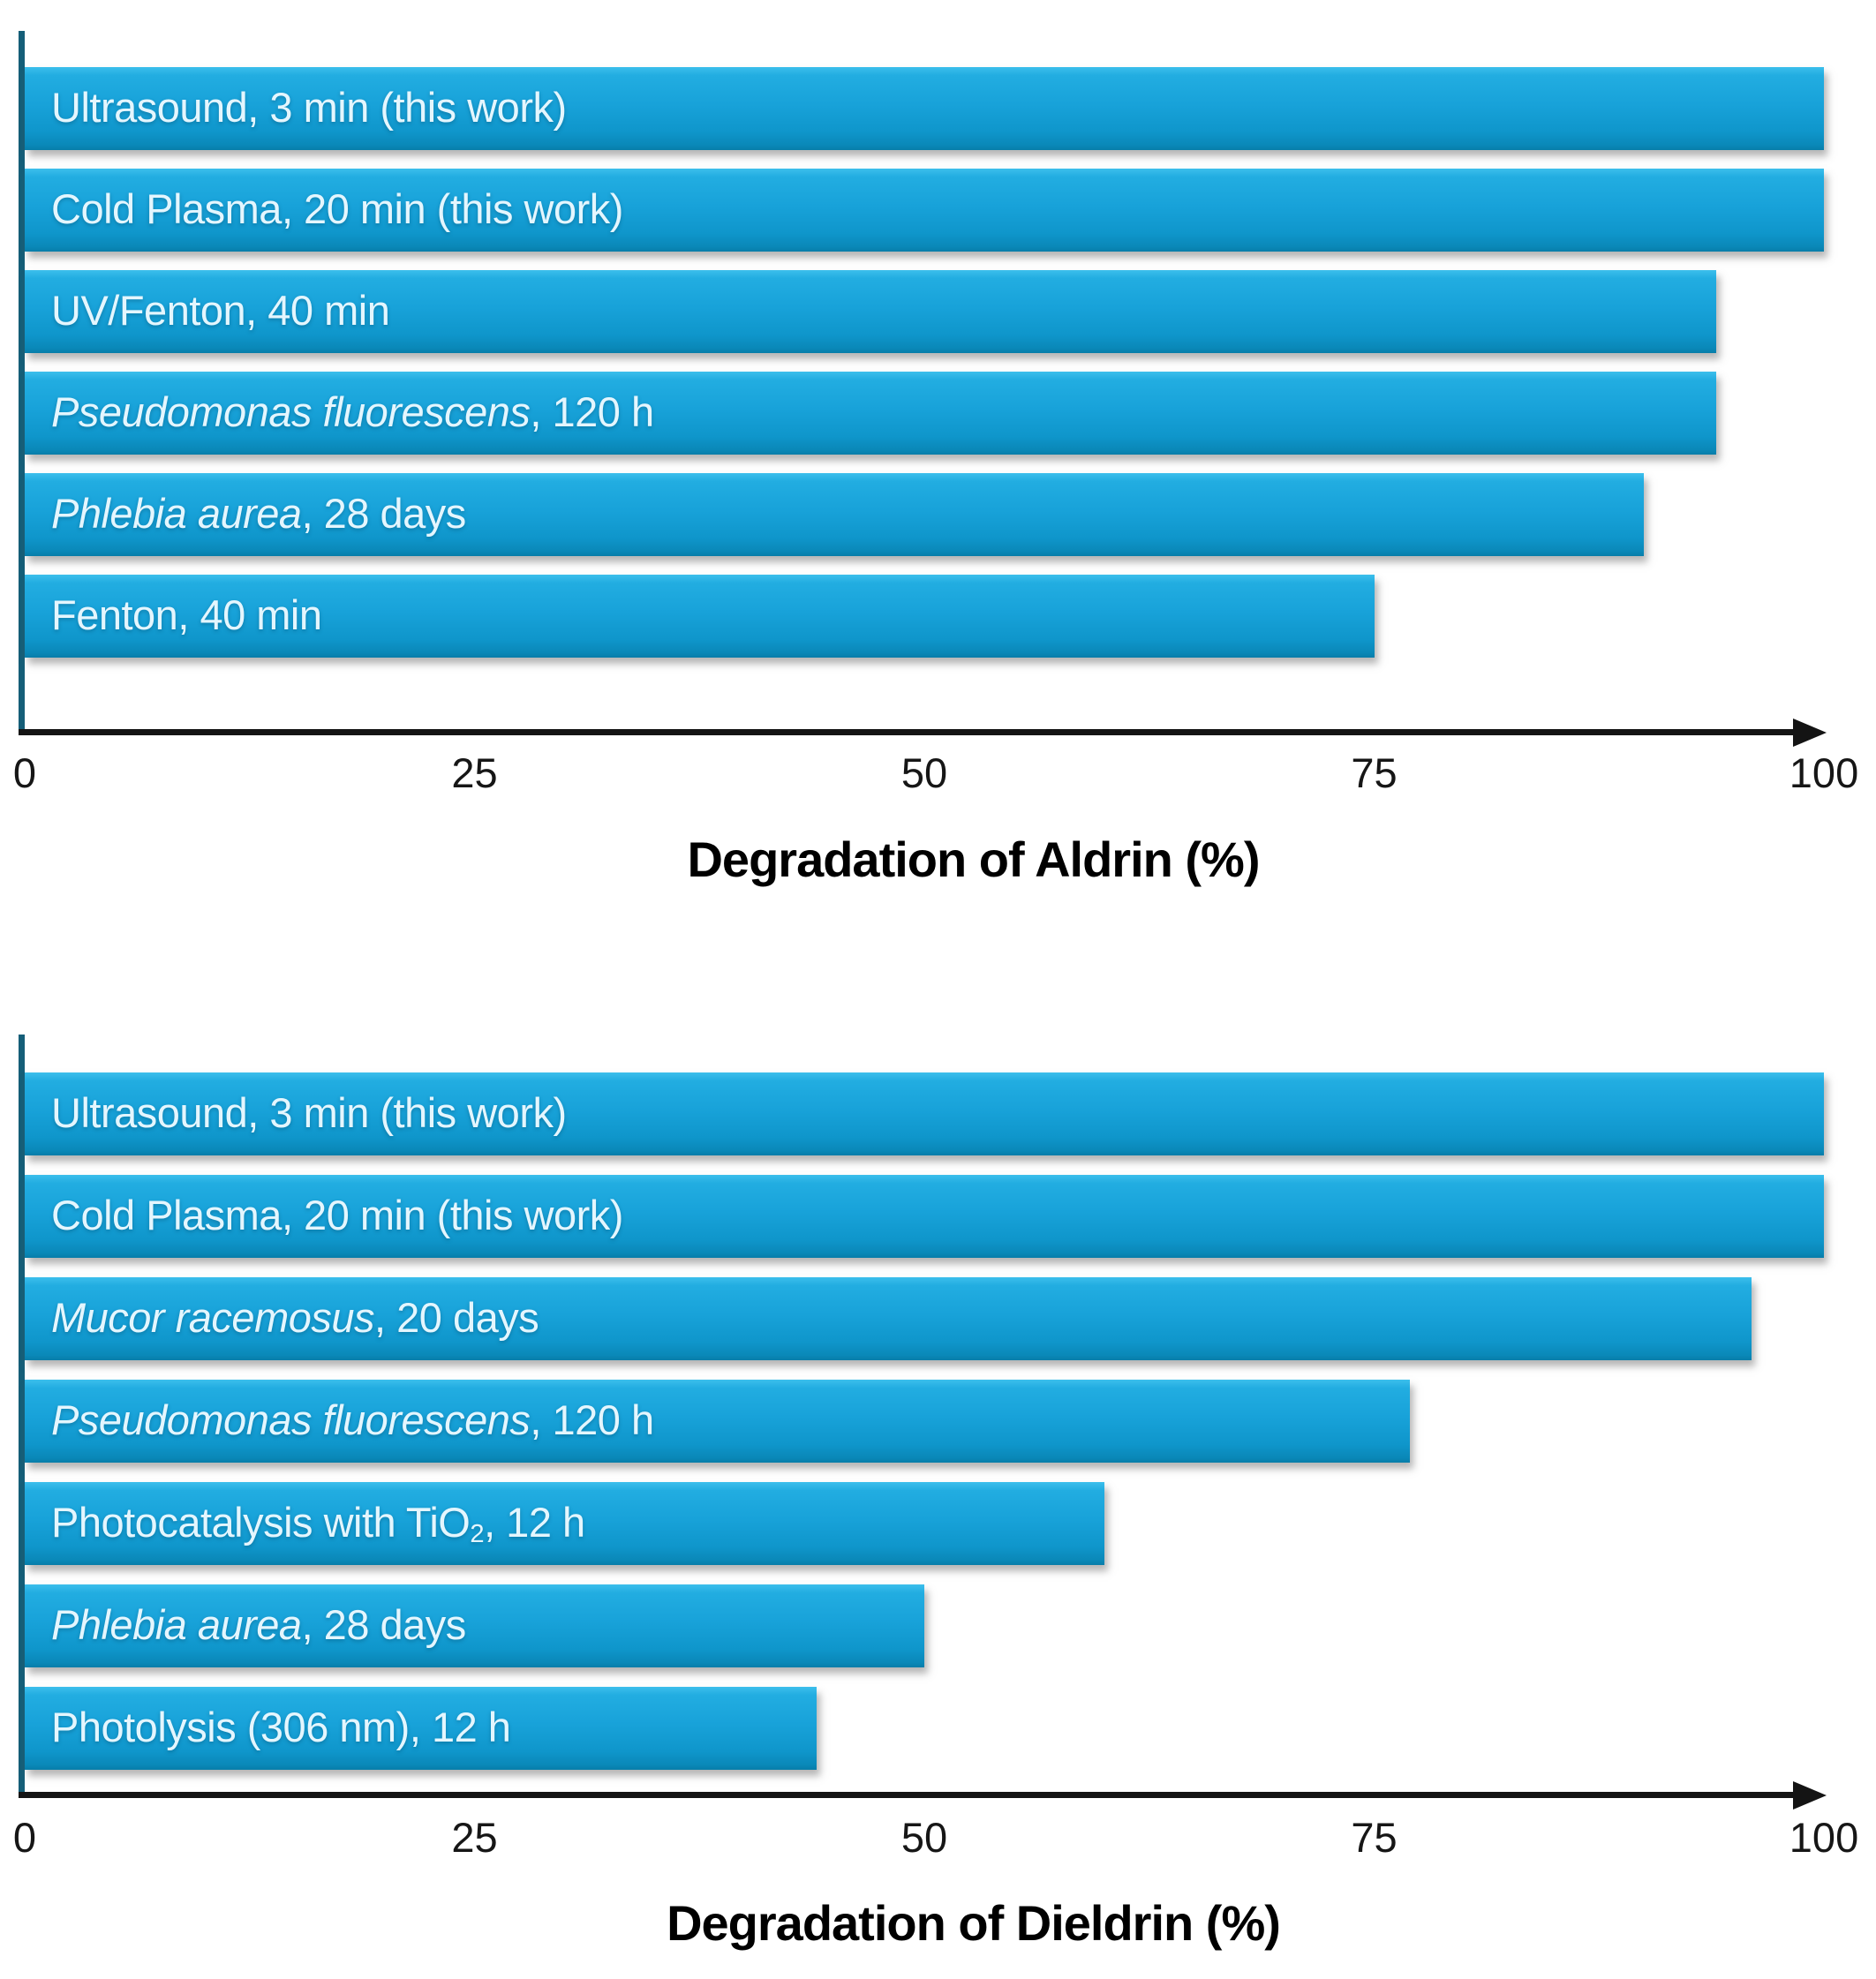 The image size is (1876, 1979). I want to click on bar-photocatalysis-with-tio-12-h: Photocatalysis with TiO2, 12 h, so click(564, 1523).